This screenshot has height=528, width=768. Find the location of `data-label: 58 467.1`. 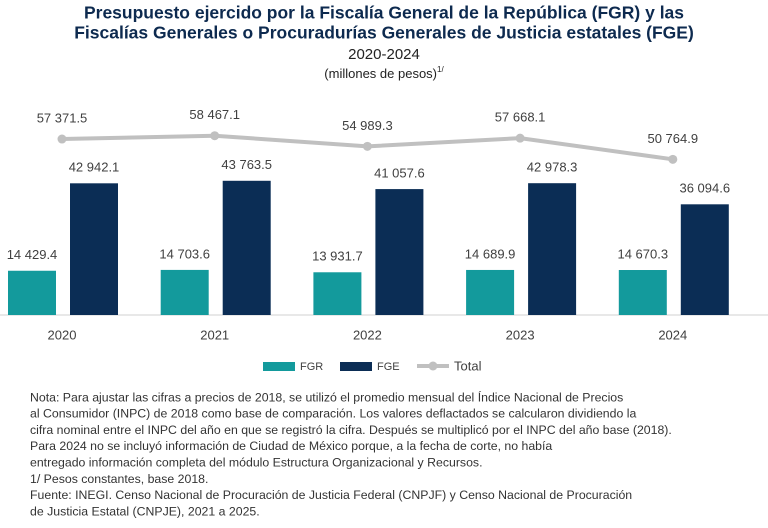

data-label: 58 467.1 is located at coordinates (214, 114).